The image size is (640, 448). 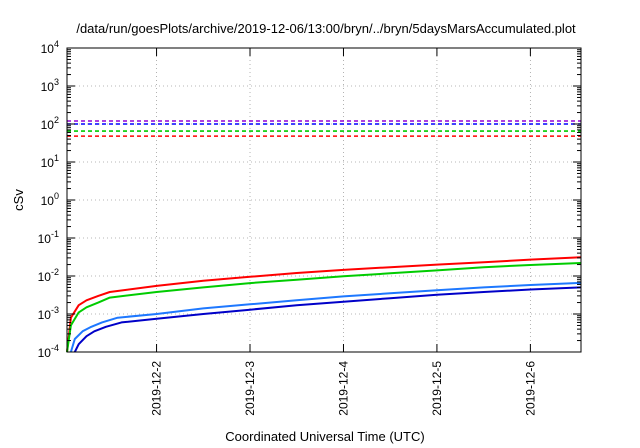 I want to click on y-tick-label: 10⁻², so click(x=48, y=275).